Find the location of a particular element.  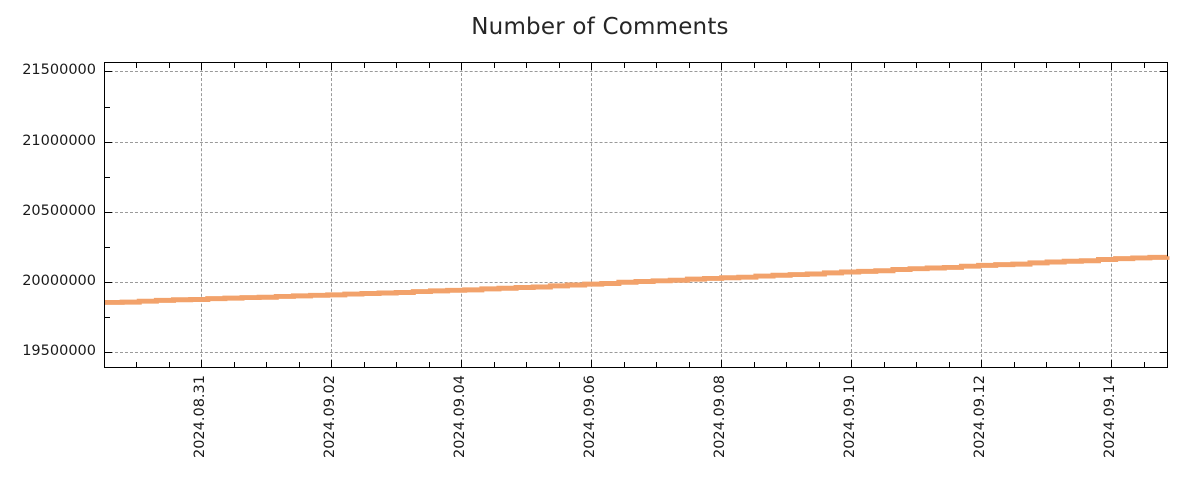

x-axis-tick-label: 2024.09.12 is located at coordinates (980, 417).